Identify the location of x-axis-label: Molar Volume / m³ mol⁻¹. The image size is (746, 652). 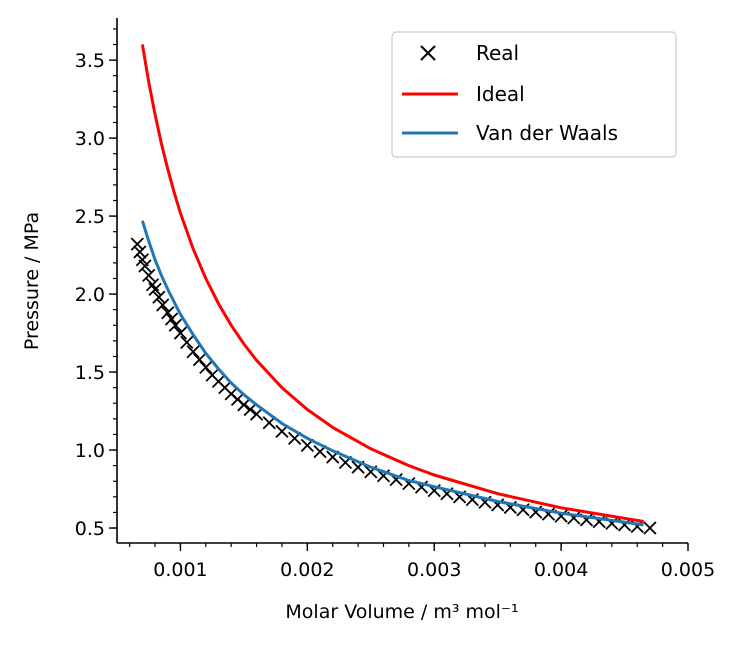
(401, 612).